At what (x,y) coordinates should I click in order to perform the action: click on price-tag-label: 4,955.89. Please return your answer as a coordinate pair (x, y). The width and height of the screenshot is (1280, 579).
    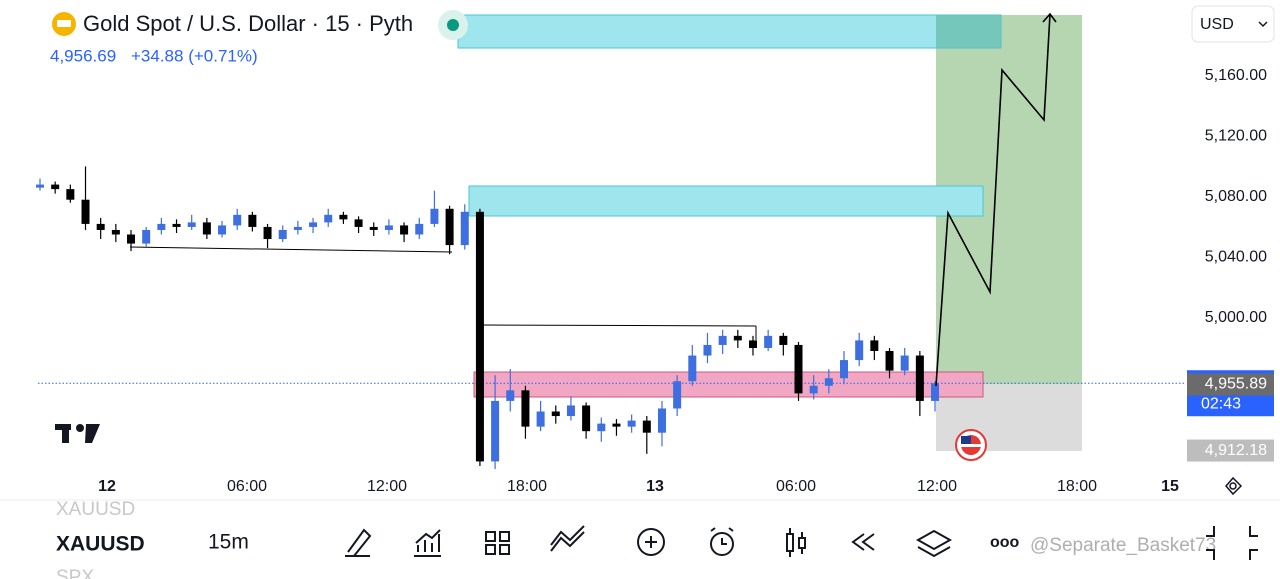
    Looking at the image, I should click on (1236, 384).